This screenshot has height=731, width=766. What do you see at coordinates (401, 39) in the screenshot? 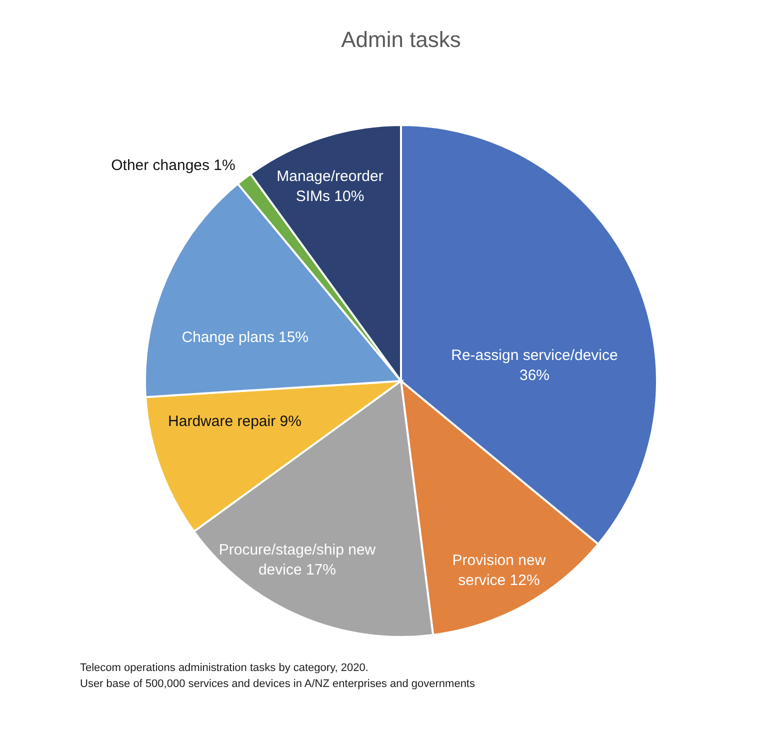
I see `chart-title: Admin tasks` at bounding box center [401, 39].